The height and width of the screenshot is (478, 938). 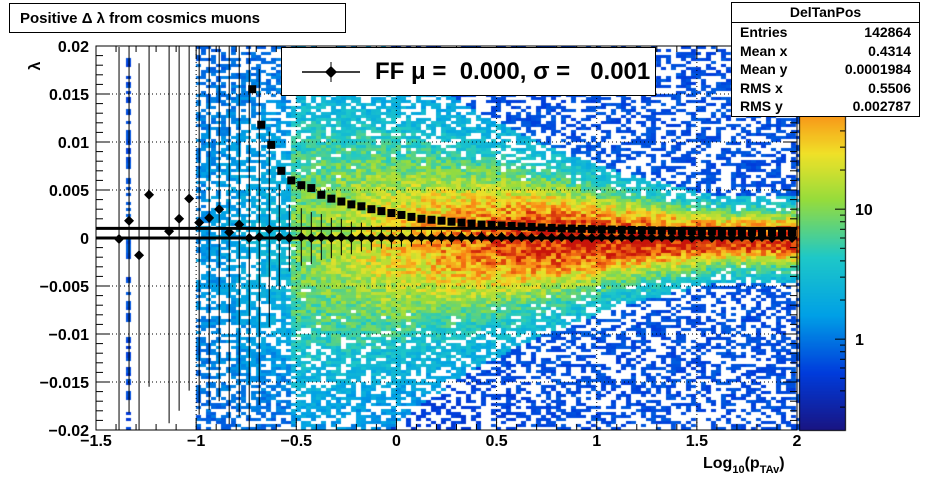 I want to click on y-tick-label: 0.02, so click(x=73, y=47).